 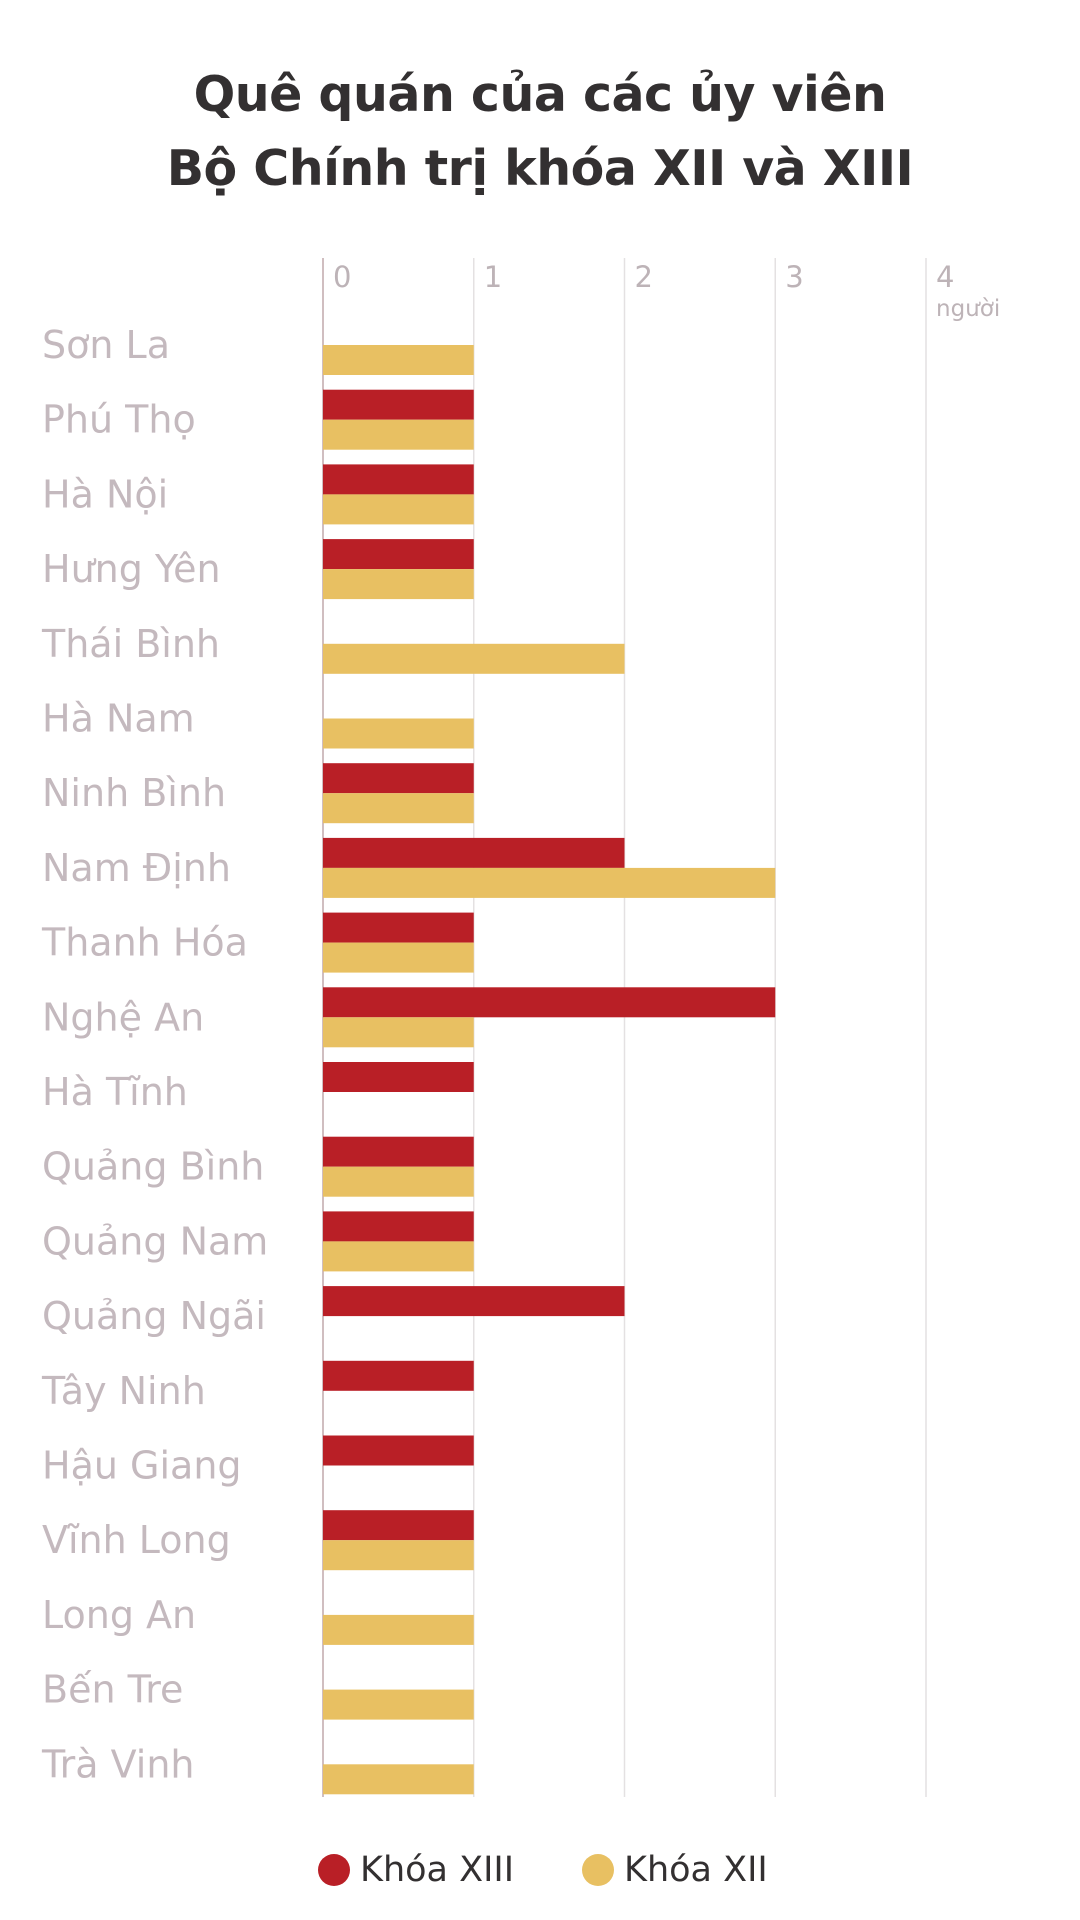 What do you see at coordinates (398, 404) in the screenshot?
I see `bar-phu-tho-khoa-xiii` at bounding box center [398, 404].